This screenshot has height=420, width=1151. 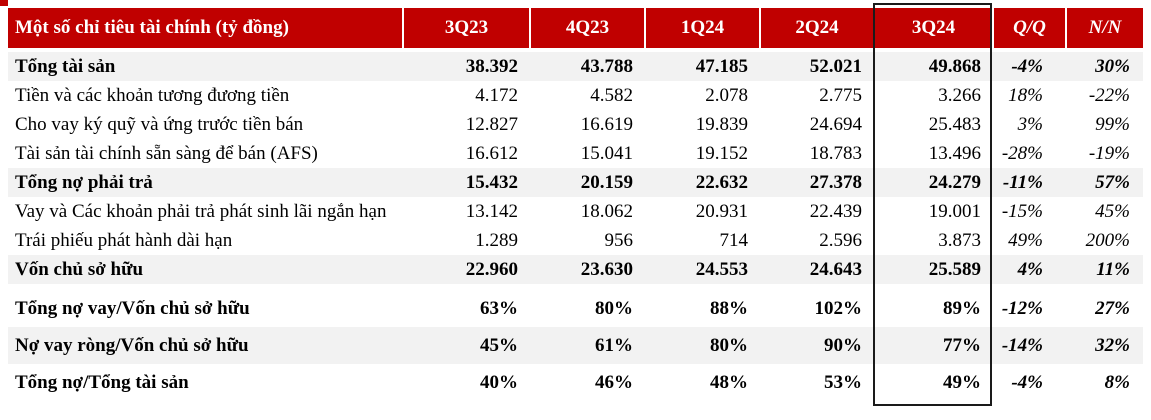 I want to click on cell-value: 46%, so click(x=614, y=382).